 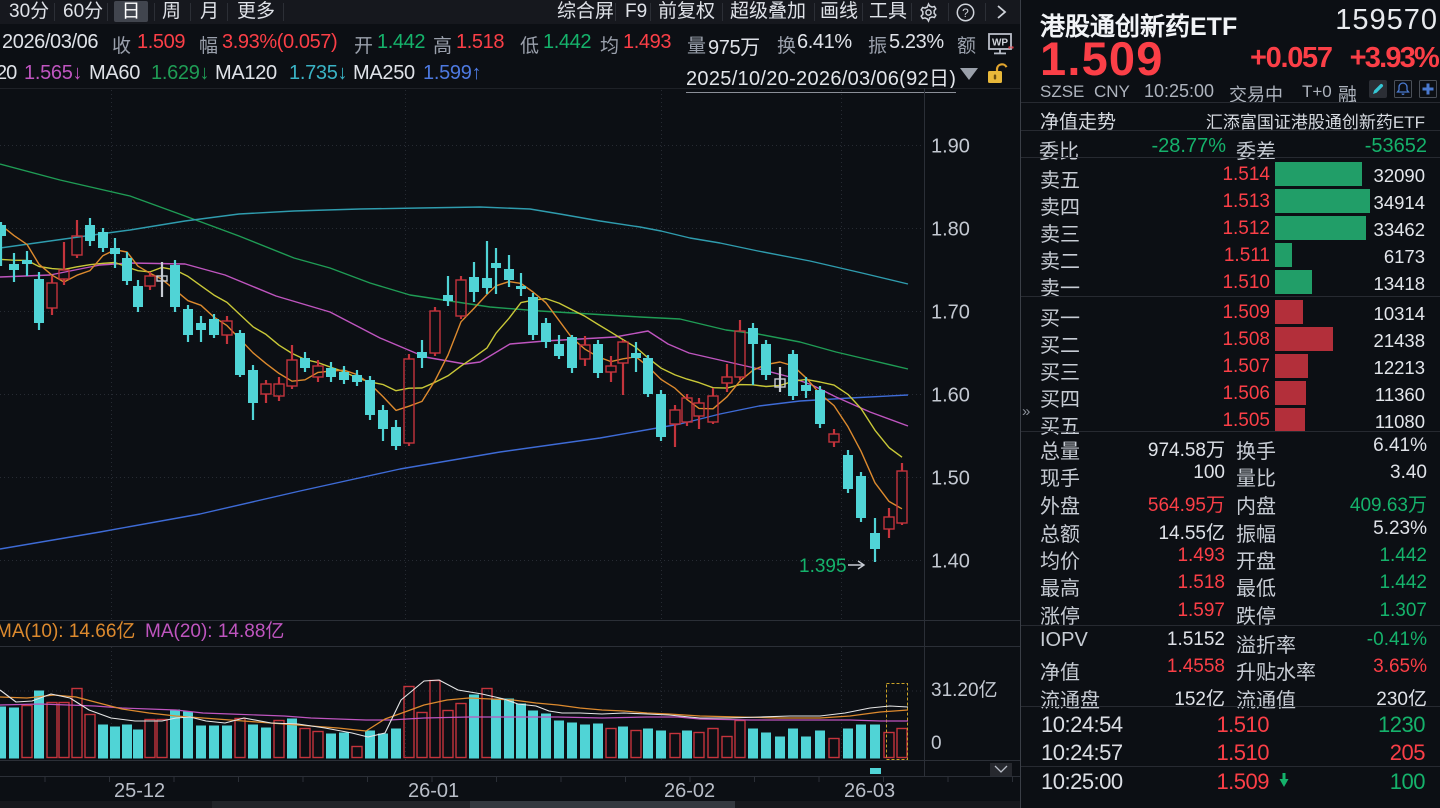 I want to click on svg-text: 1.70, so click(x=950, y=313).